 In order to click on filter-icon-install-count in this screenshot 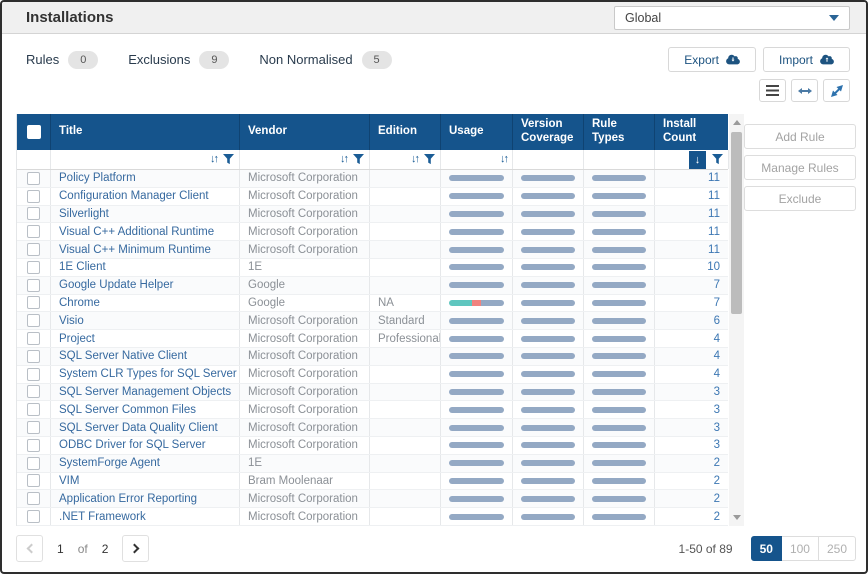, I will do `click(717, 159)`.